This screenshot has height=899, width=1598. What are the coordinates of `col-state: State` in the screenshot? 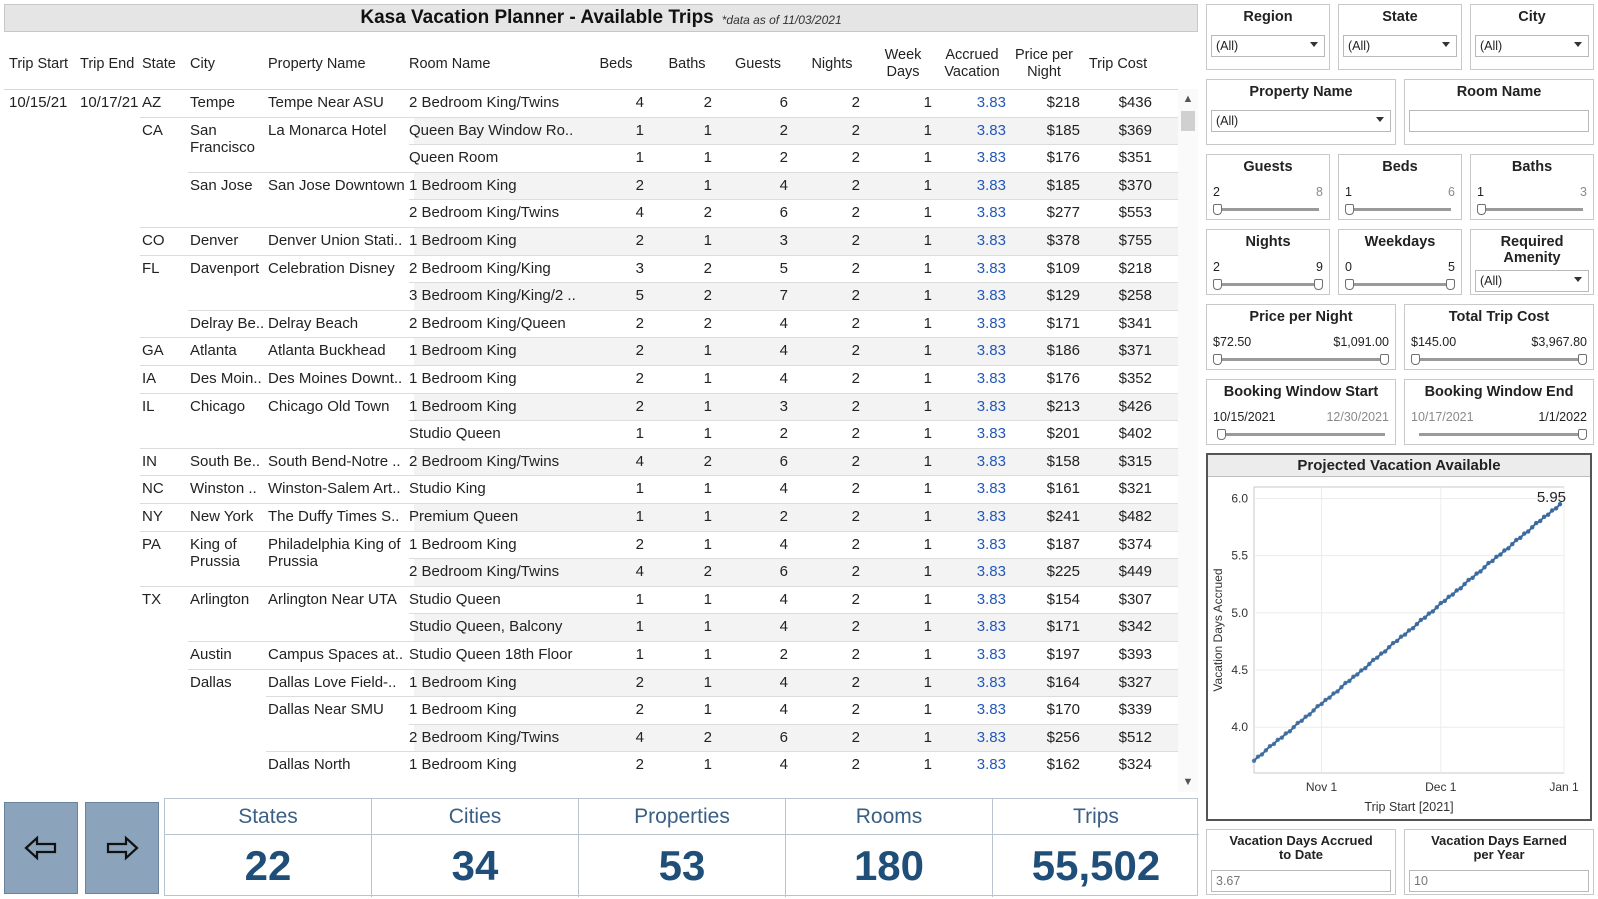 It's located at (159, 63).